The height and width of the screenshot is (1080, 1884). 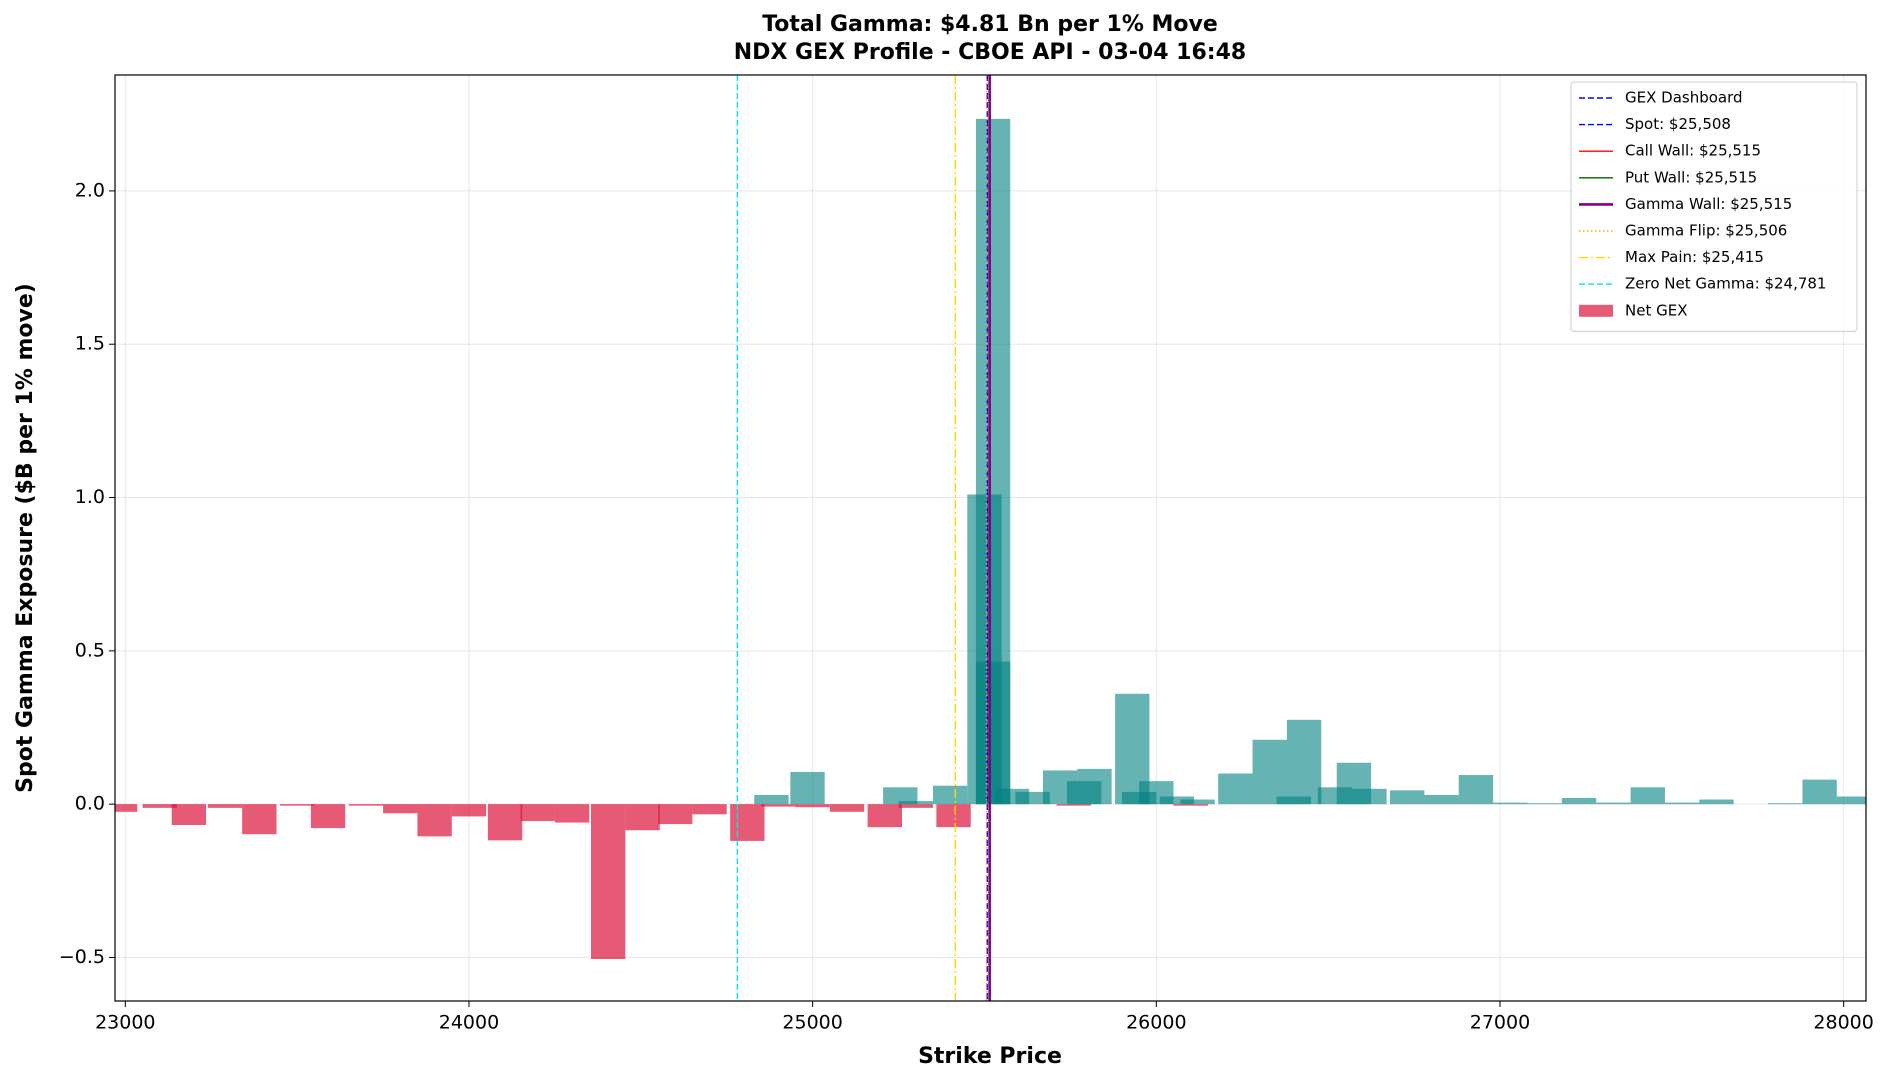 I want to click on legend-label: GEX Dashboard, so click(x=1684, y=98).